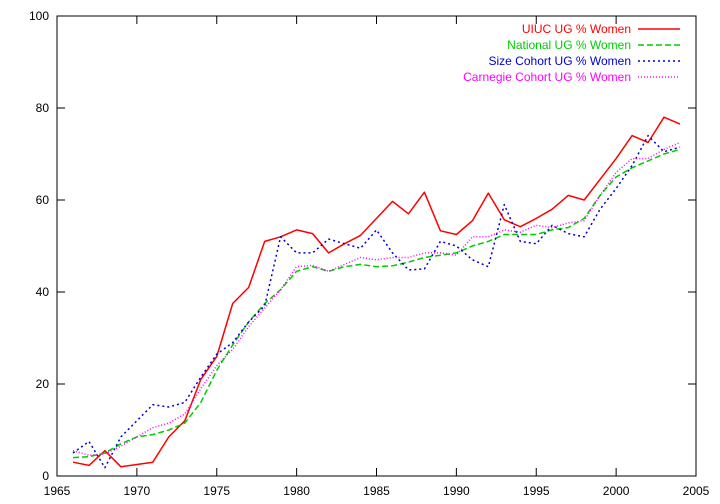 The width and height of the screenshot is (720, 504). I want to click on x-tick-label: 1975, so click(216, 491).